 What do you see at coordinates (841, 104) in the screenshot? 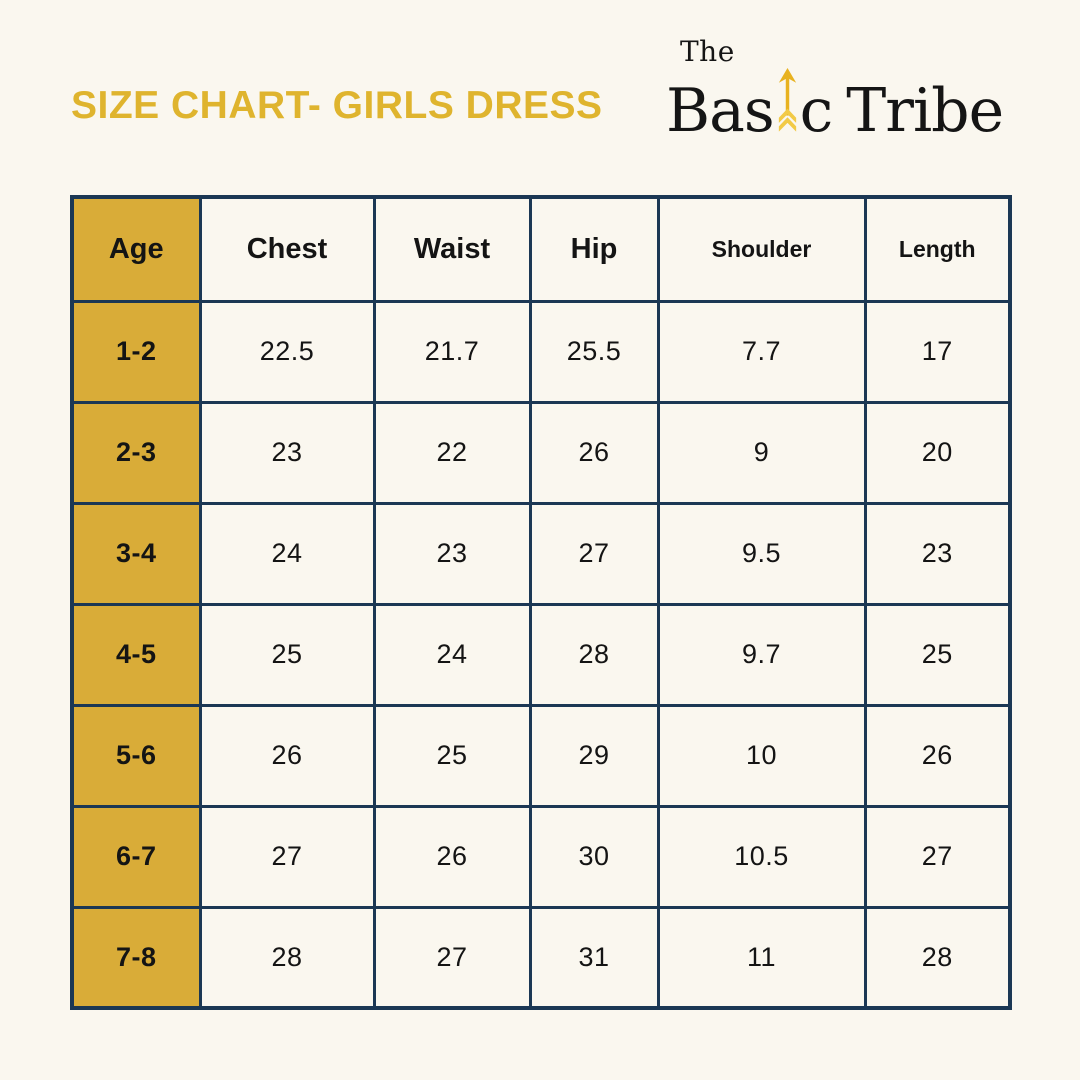
I see `logo-wordmark: Bas c Tribe` at bounding box center [841, 104].